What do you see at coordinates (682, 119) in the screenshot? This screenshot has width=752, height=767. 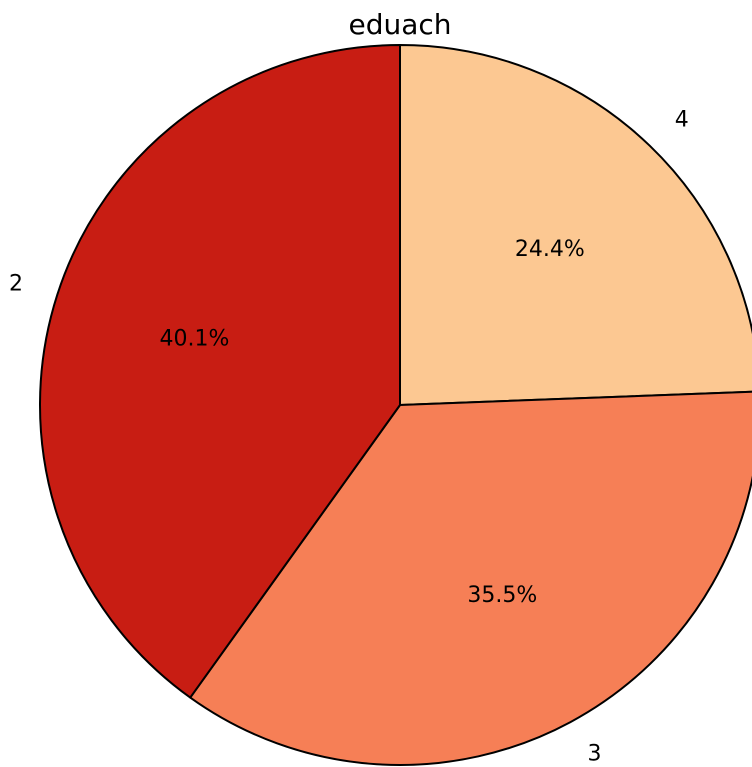 I see `slice-label-4: 4` at bounding box center [682, 119].